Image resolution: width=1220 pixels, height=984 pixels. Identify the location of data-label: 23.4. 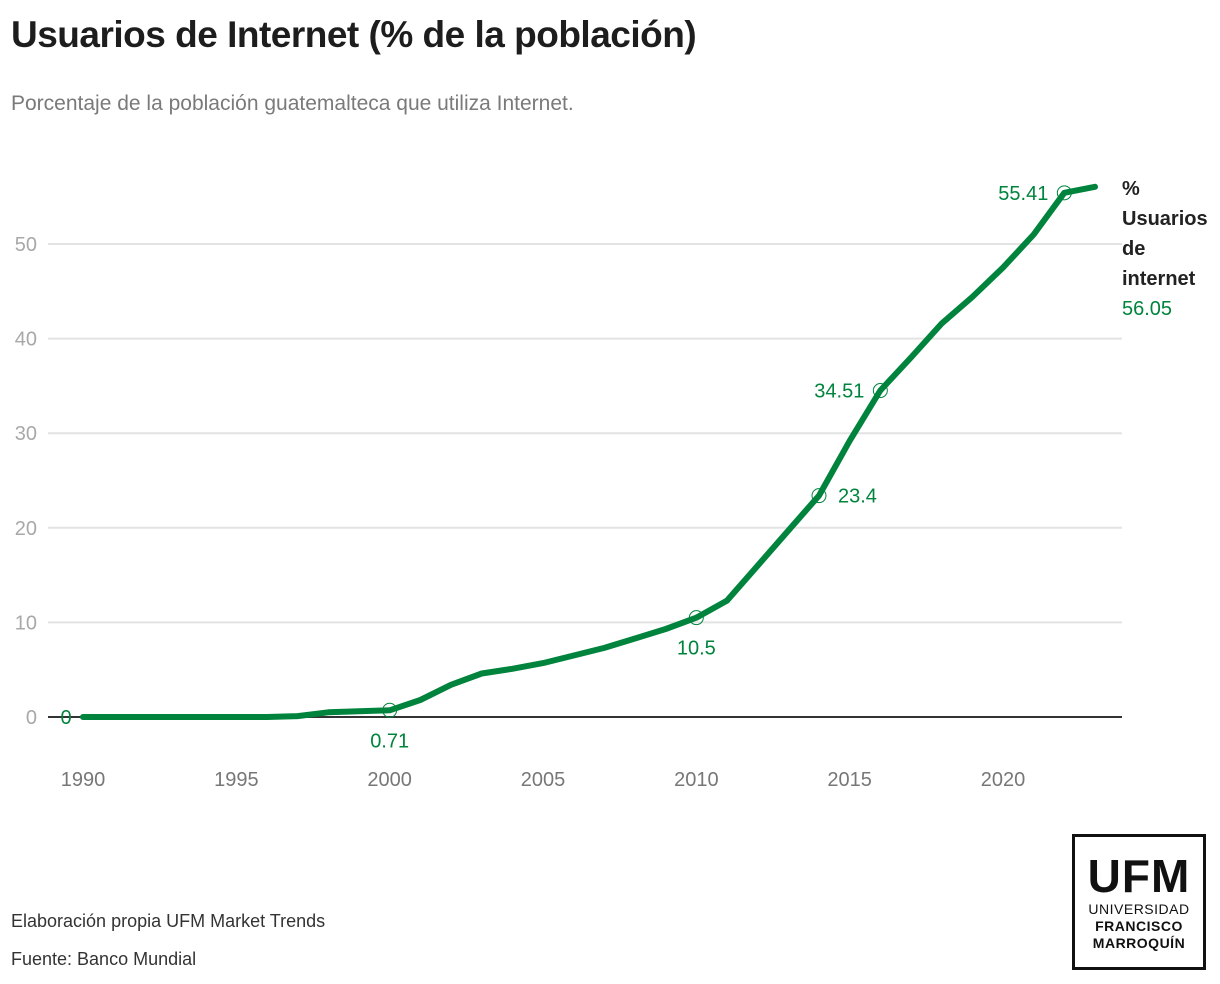
(857, 497).